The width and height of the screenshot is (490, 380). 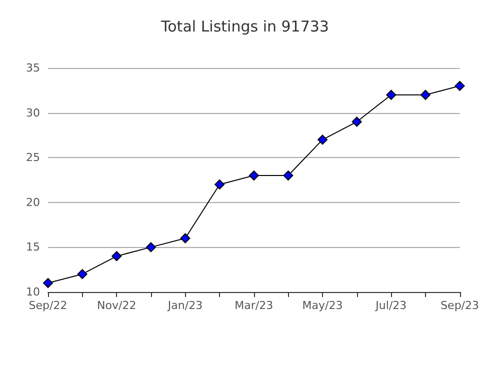 What do you see at coordinates (33, 157) in the screenshot?
I see `y-tick-label: 25` at bounding box center [33, 157].